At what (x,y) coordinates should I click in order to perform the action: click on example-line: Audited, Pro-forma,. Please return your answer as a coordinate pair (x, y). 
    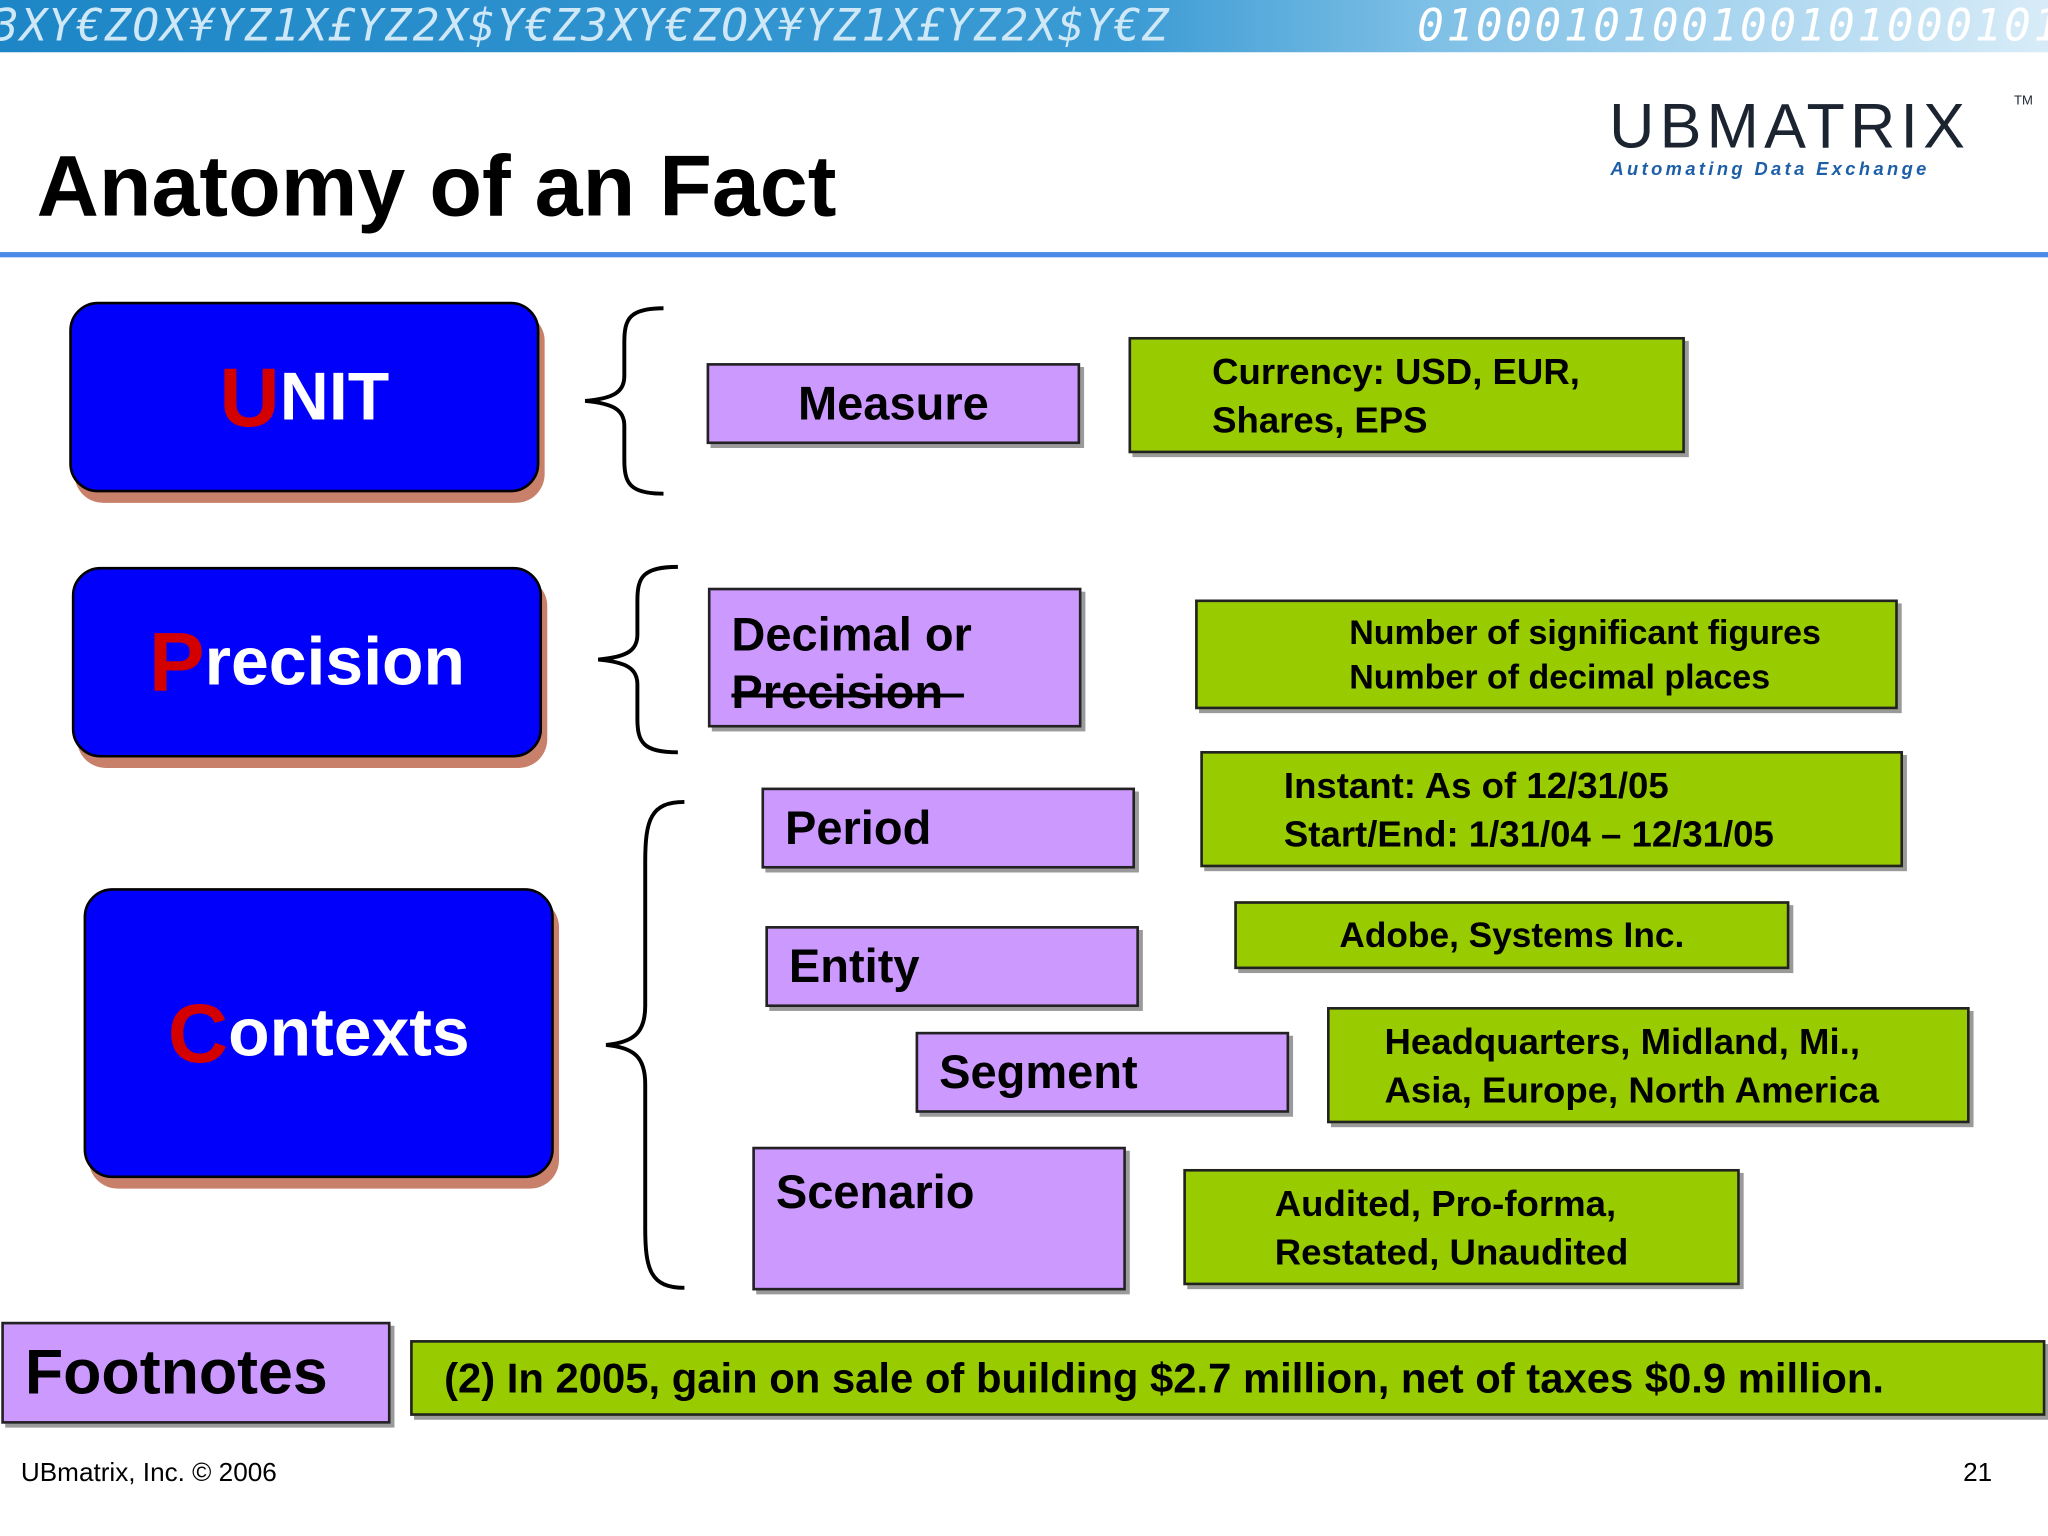
    Looking at the image, I should click on (1445, 1203).